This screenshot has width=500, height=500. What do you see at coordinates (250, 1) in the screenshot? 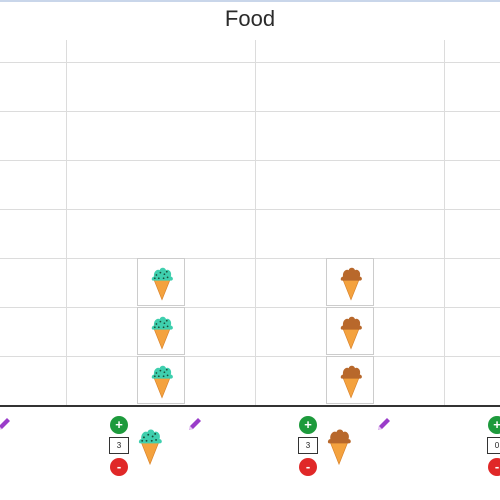
I see `top-border` at bounding box center [250, 1].